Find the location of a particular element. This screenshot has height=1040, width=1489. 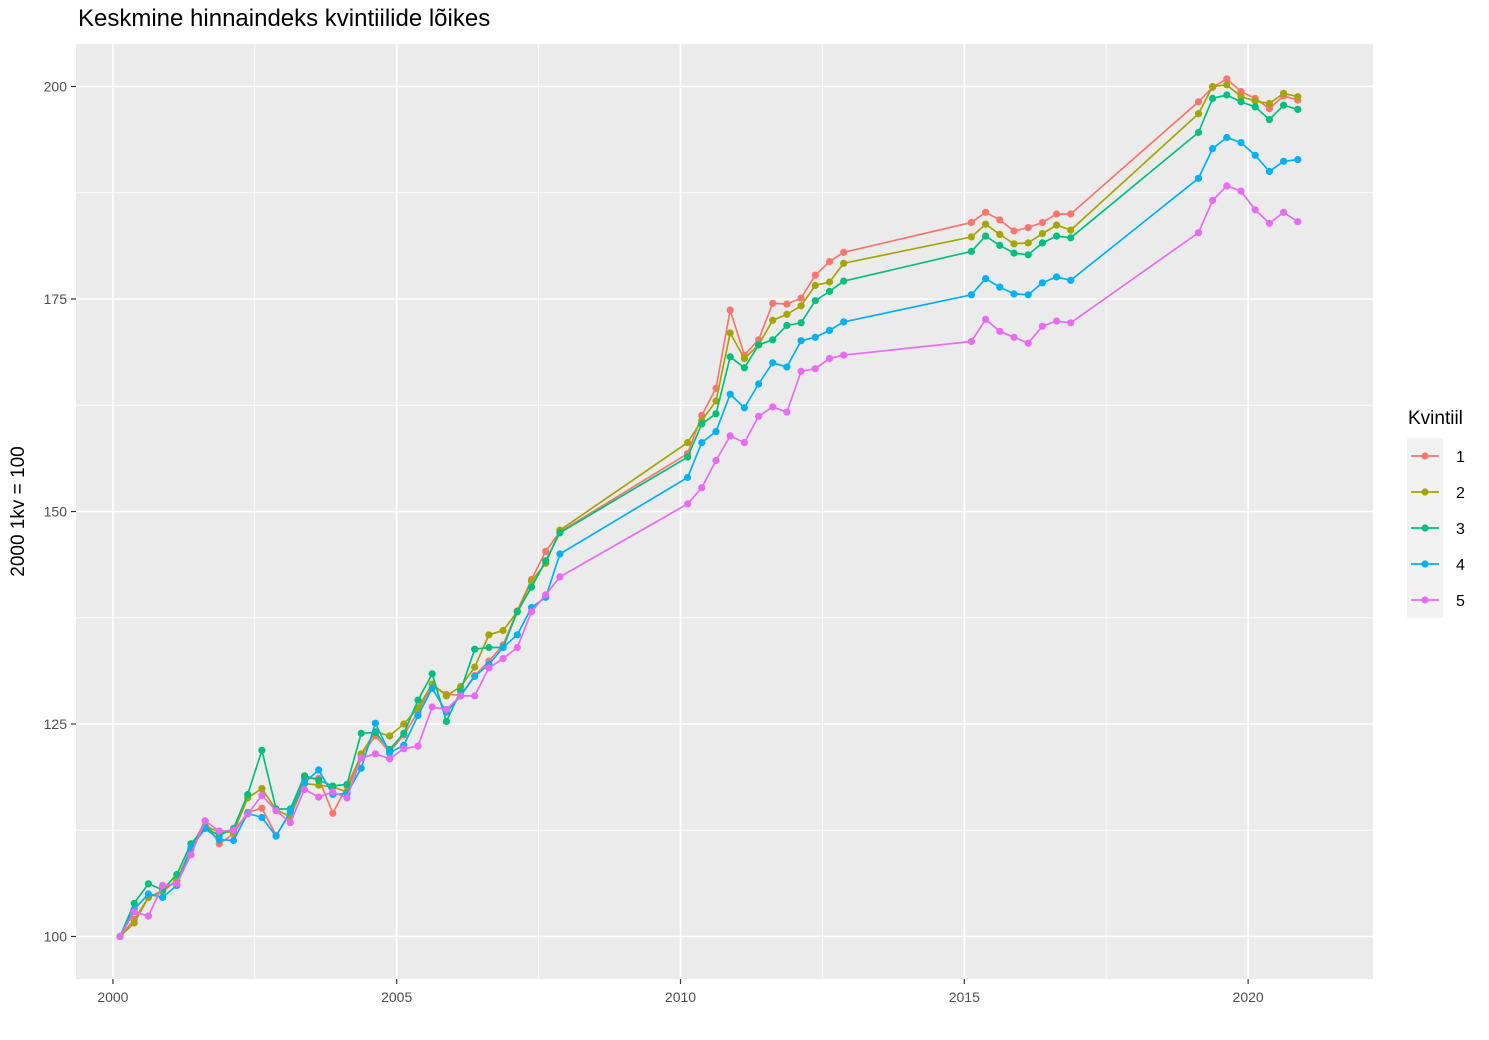

y-axis: 100 125 150 175 200 is located at coordinates (60, 512).